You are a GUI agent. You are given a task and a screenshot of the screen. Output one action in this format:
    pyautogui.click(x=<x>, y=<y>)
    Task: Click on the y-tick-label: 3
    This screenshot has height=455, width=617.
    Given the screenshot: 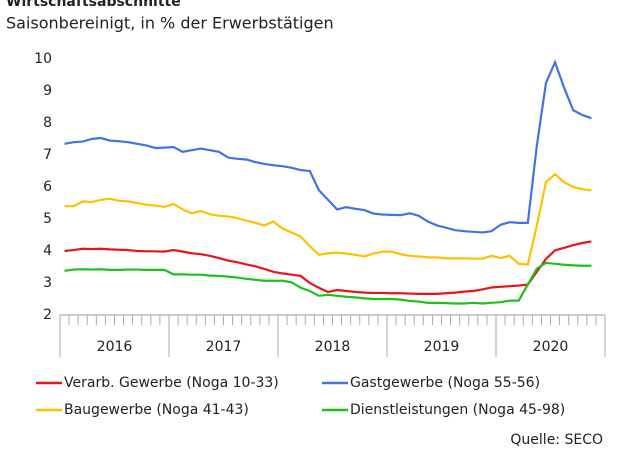 What is the action you would take?
    pyautogui.click(x=47, y=283)
    